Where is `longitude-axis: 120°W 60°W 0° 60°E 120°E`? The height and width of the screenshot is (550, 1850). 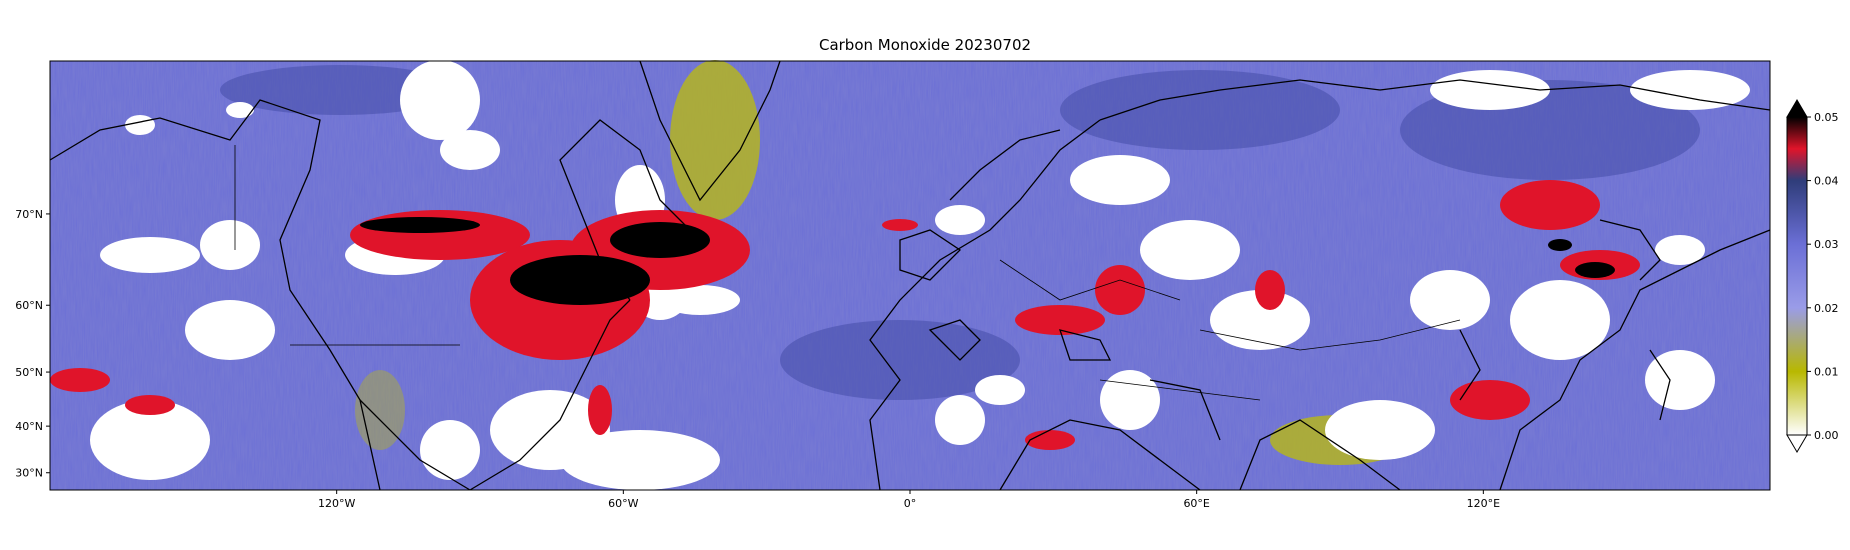 longitude-axis: 120°W 60°W 0° 60°E 120°E is located at coordinates (909, 500).